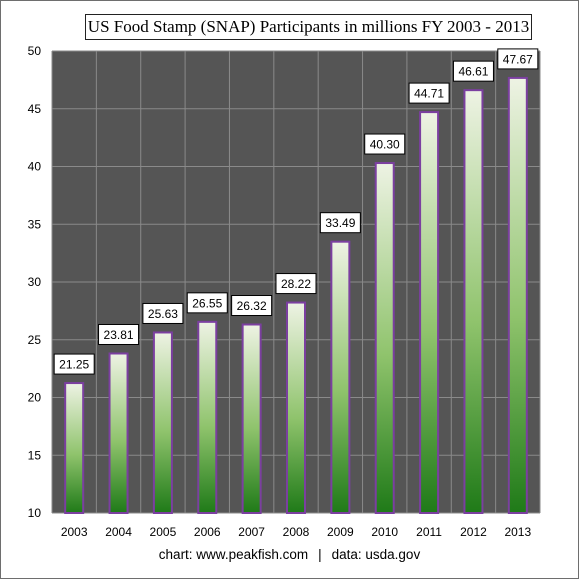  Describe the element at coordinates (118, 433) in the screenshot. I see `bar-2004` at that location.